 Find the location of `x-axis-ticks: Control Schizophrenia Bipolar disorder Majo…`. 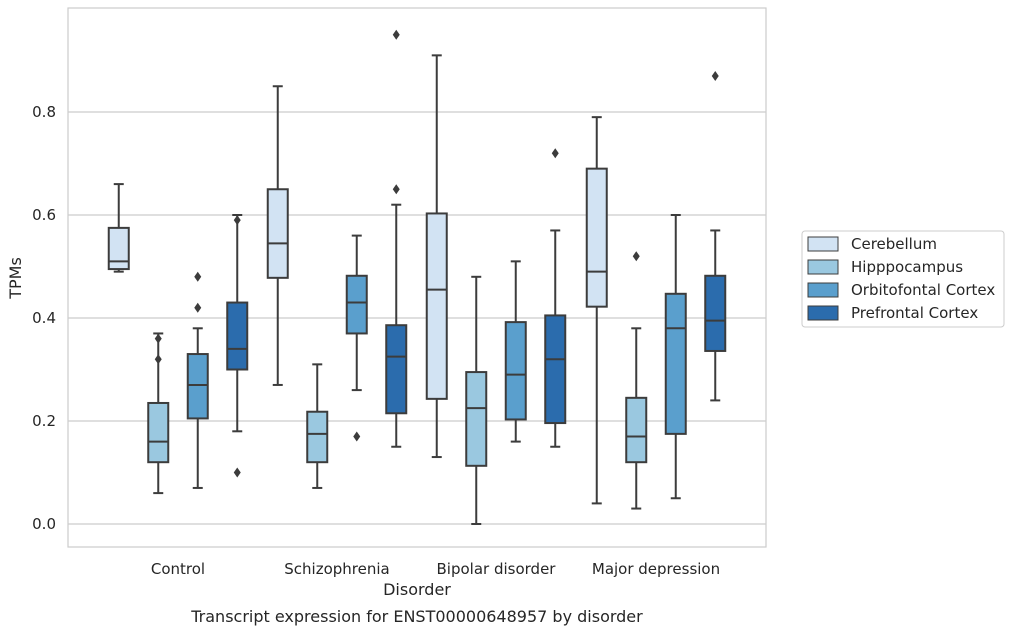

x-axis-ticks: Control Schizophrenia Bipolar disorder Majo… is located at coordinates (435, 569).